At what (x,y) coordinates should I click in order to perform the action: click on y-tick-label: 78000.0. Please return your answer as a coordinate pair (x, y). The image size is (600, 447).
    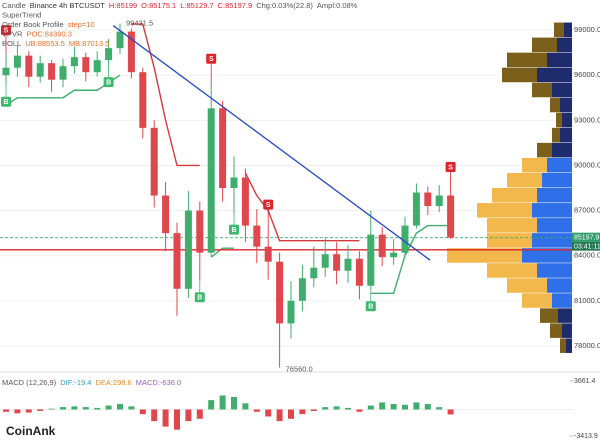
    Looking at the image, I should click on (587, 345).